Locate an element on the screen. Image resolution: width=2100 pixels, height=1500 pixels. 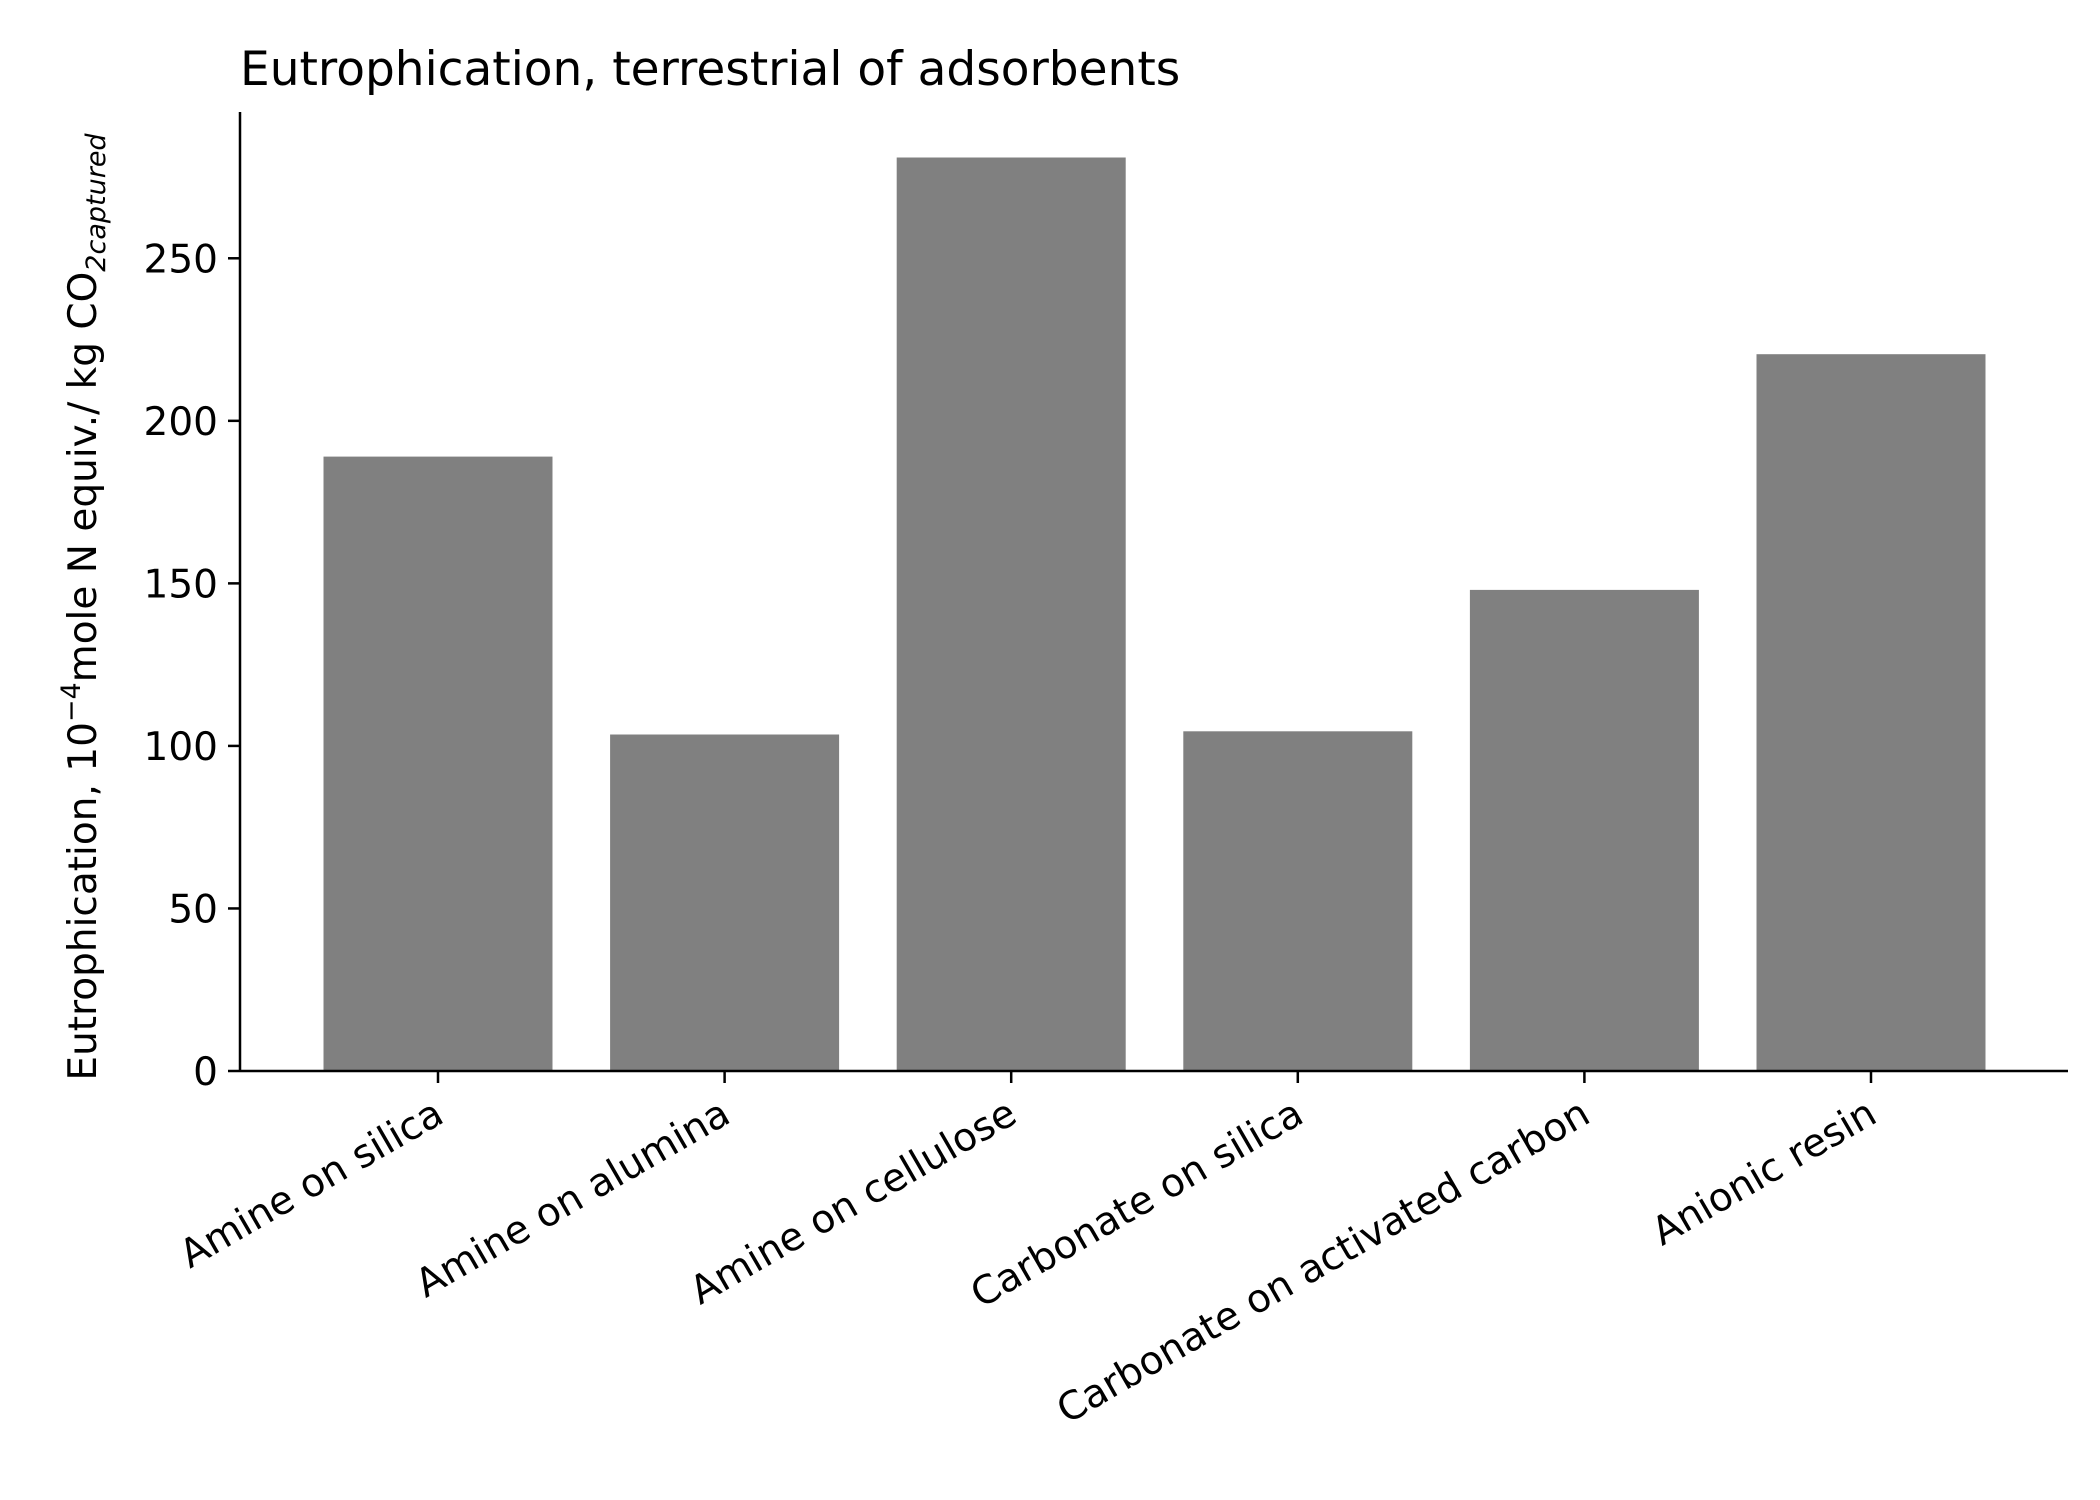
y-tick-label: 150 is located at coordinates (181, 584).